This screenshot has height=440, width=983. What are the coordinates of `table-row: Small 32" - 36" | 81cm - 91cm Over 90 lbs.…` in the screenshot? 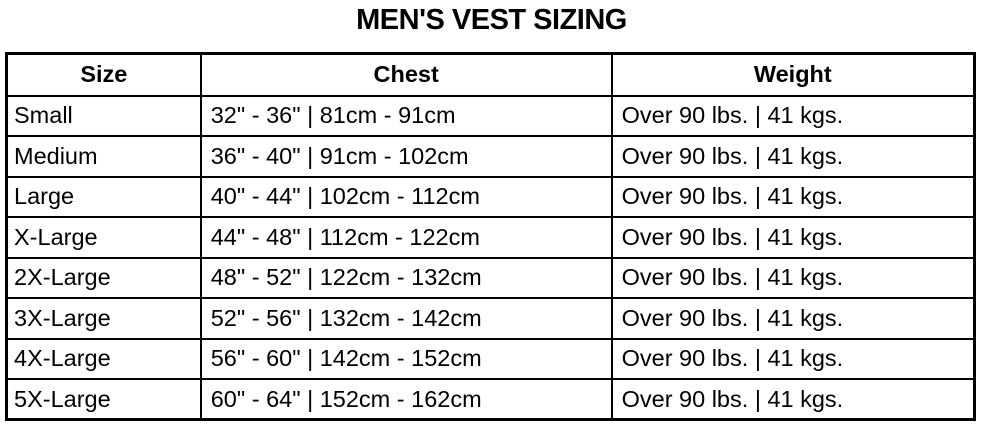 It's located at (490, 115).